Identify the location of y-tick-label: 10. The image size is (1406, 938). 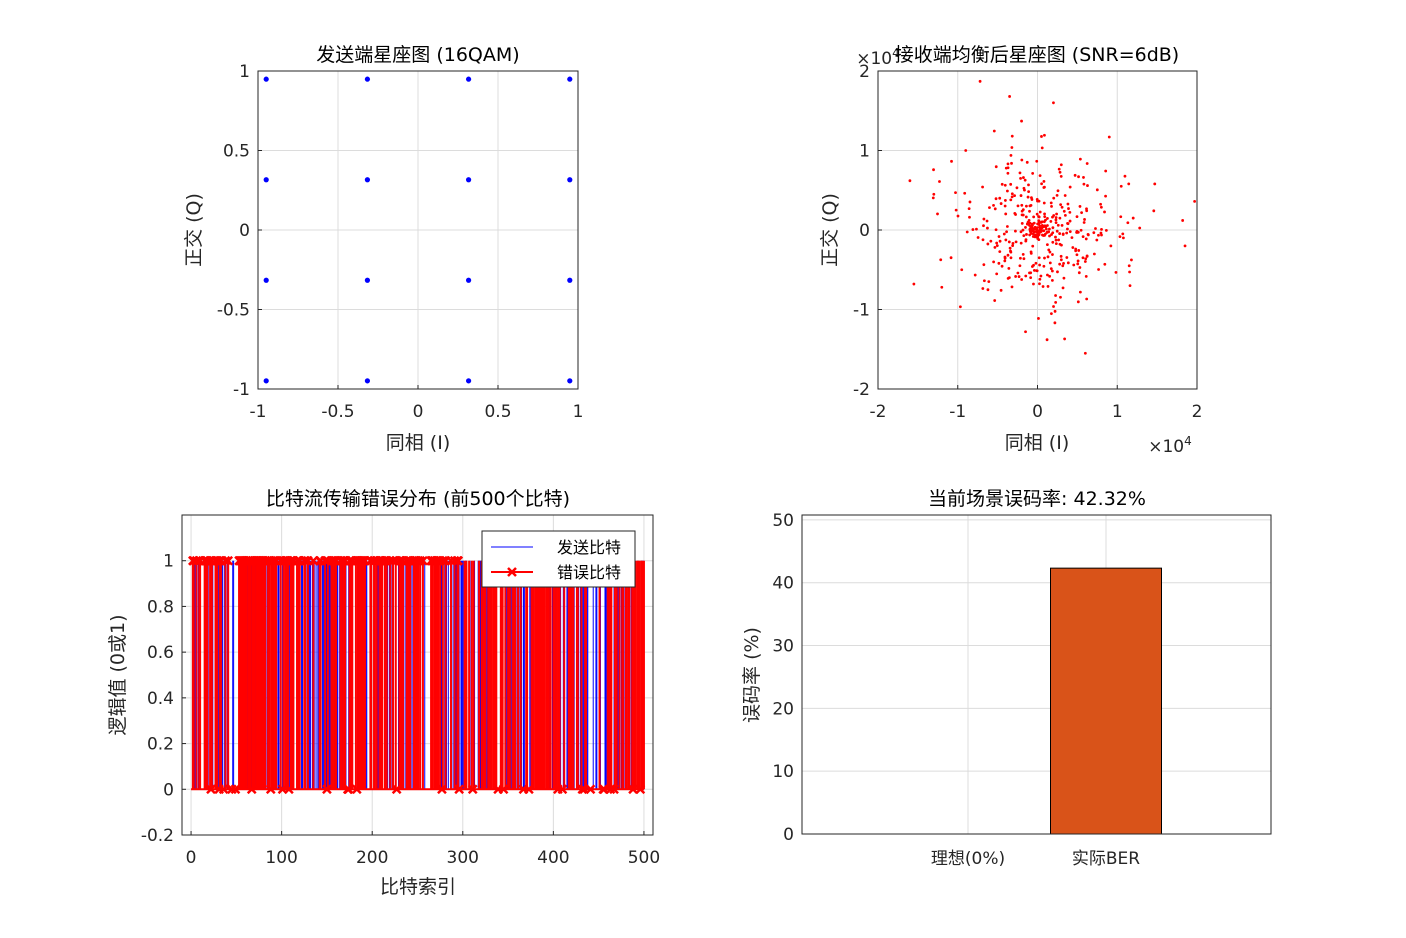
(783, 772).